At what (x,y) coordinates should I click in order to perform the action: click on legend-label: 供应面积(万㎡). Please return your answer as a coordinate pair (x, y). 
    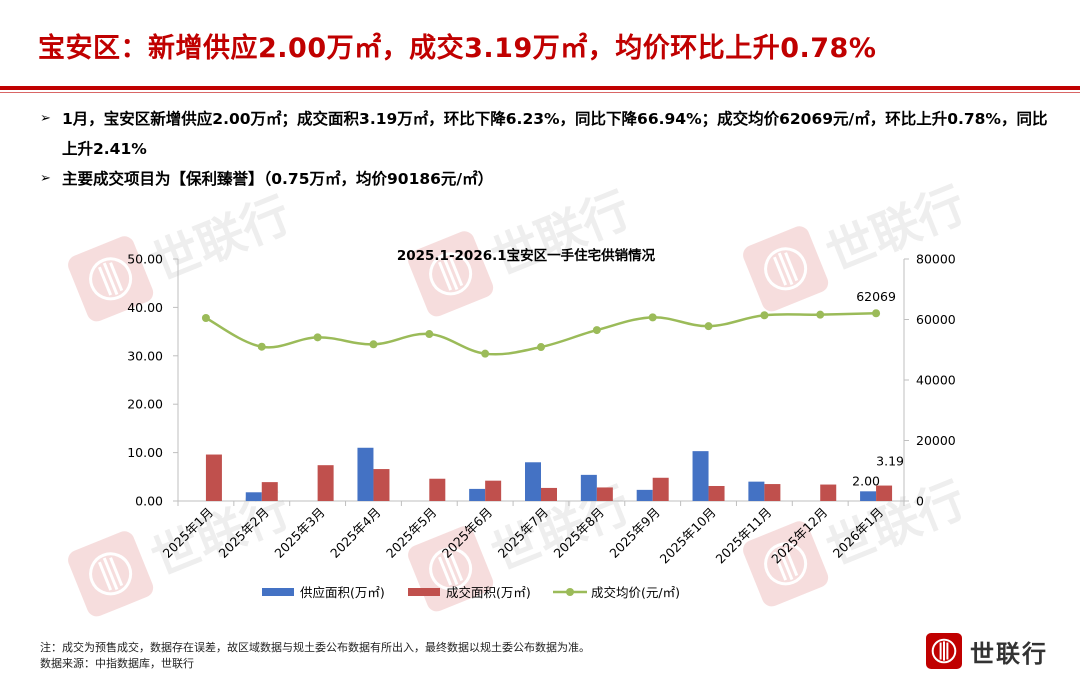
    Looking at the image, I should click on (342, 592).